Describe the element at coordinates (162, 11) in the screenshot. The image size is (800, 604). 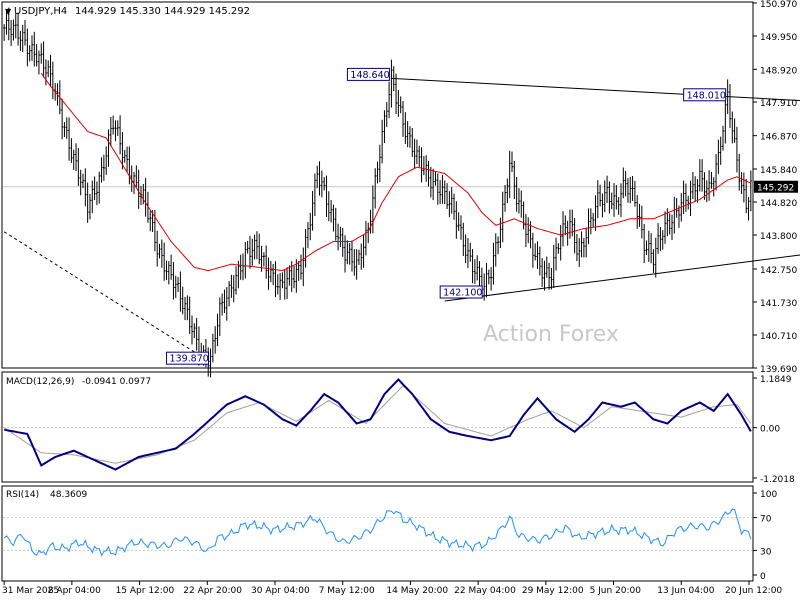
I see `ohlc-values: 144.929 145.330 144.929 145.292` at that location.